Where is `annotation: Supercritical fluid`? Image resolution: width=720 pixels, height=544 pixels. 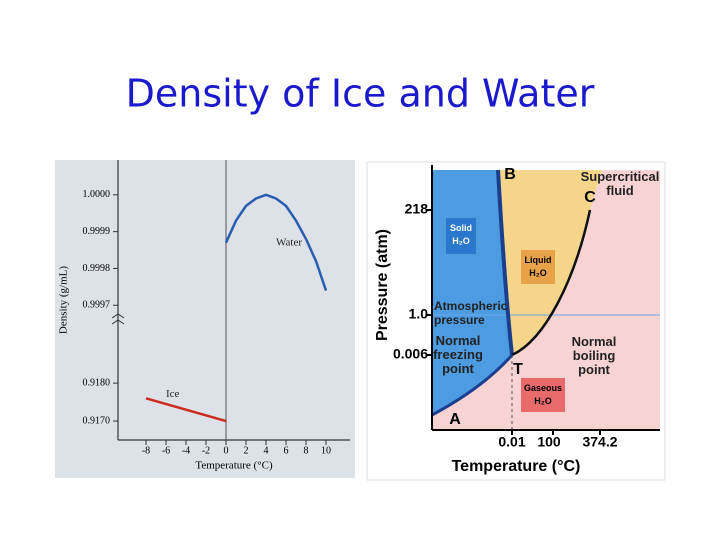 annotation: Supercritical fluid is located at coordinates (620, 183).